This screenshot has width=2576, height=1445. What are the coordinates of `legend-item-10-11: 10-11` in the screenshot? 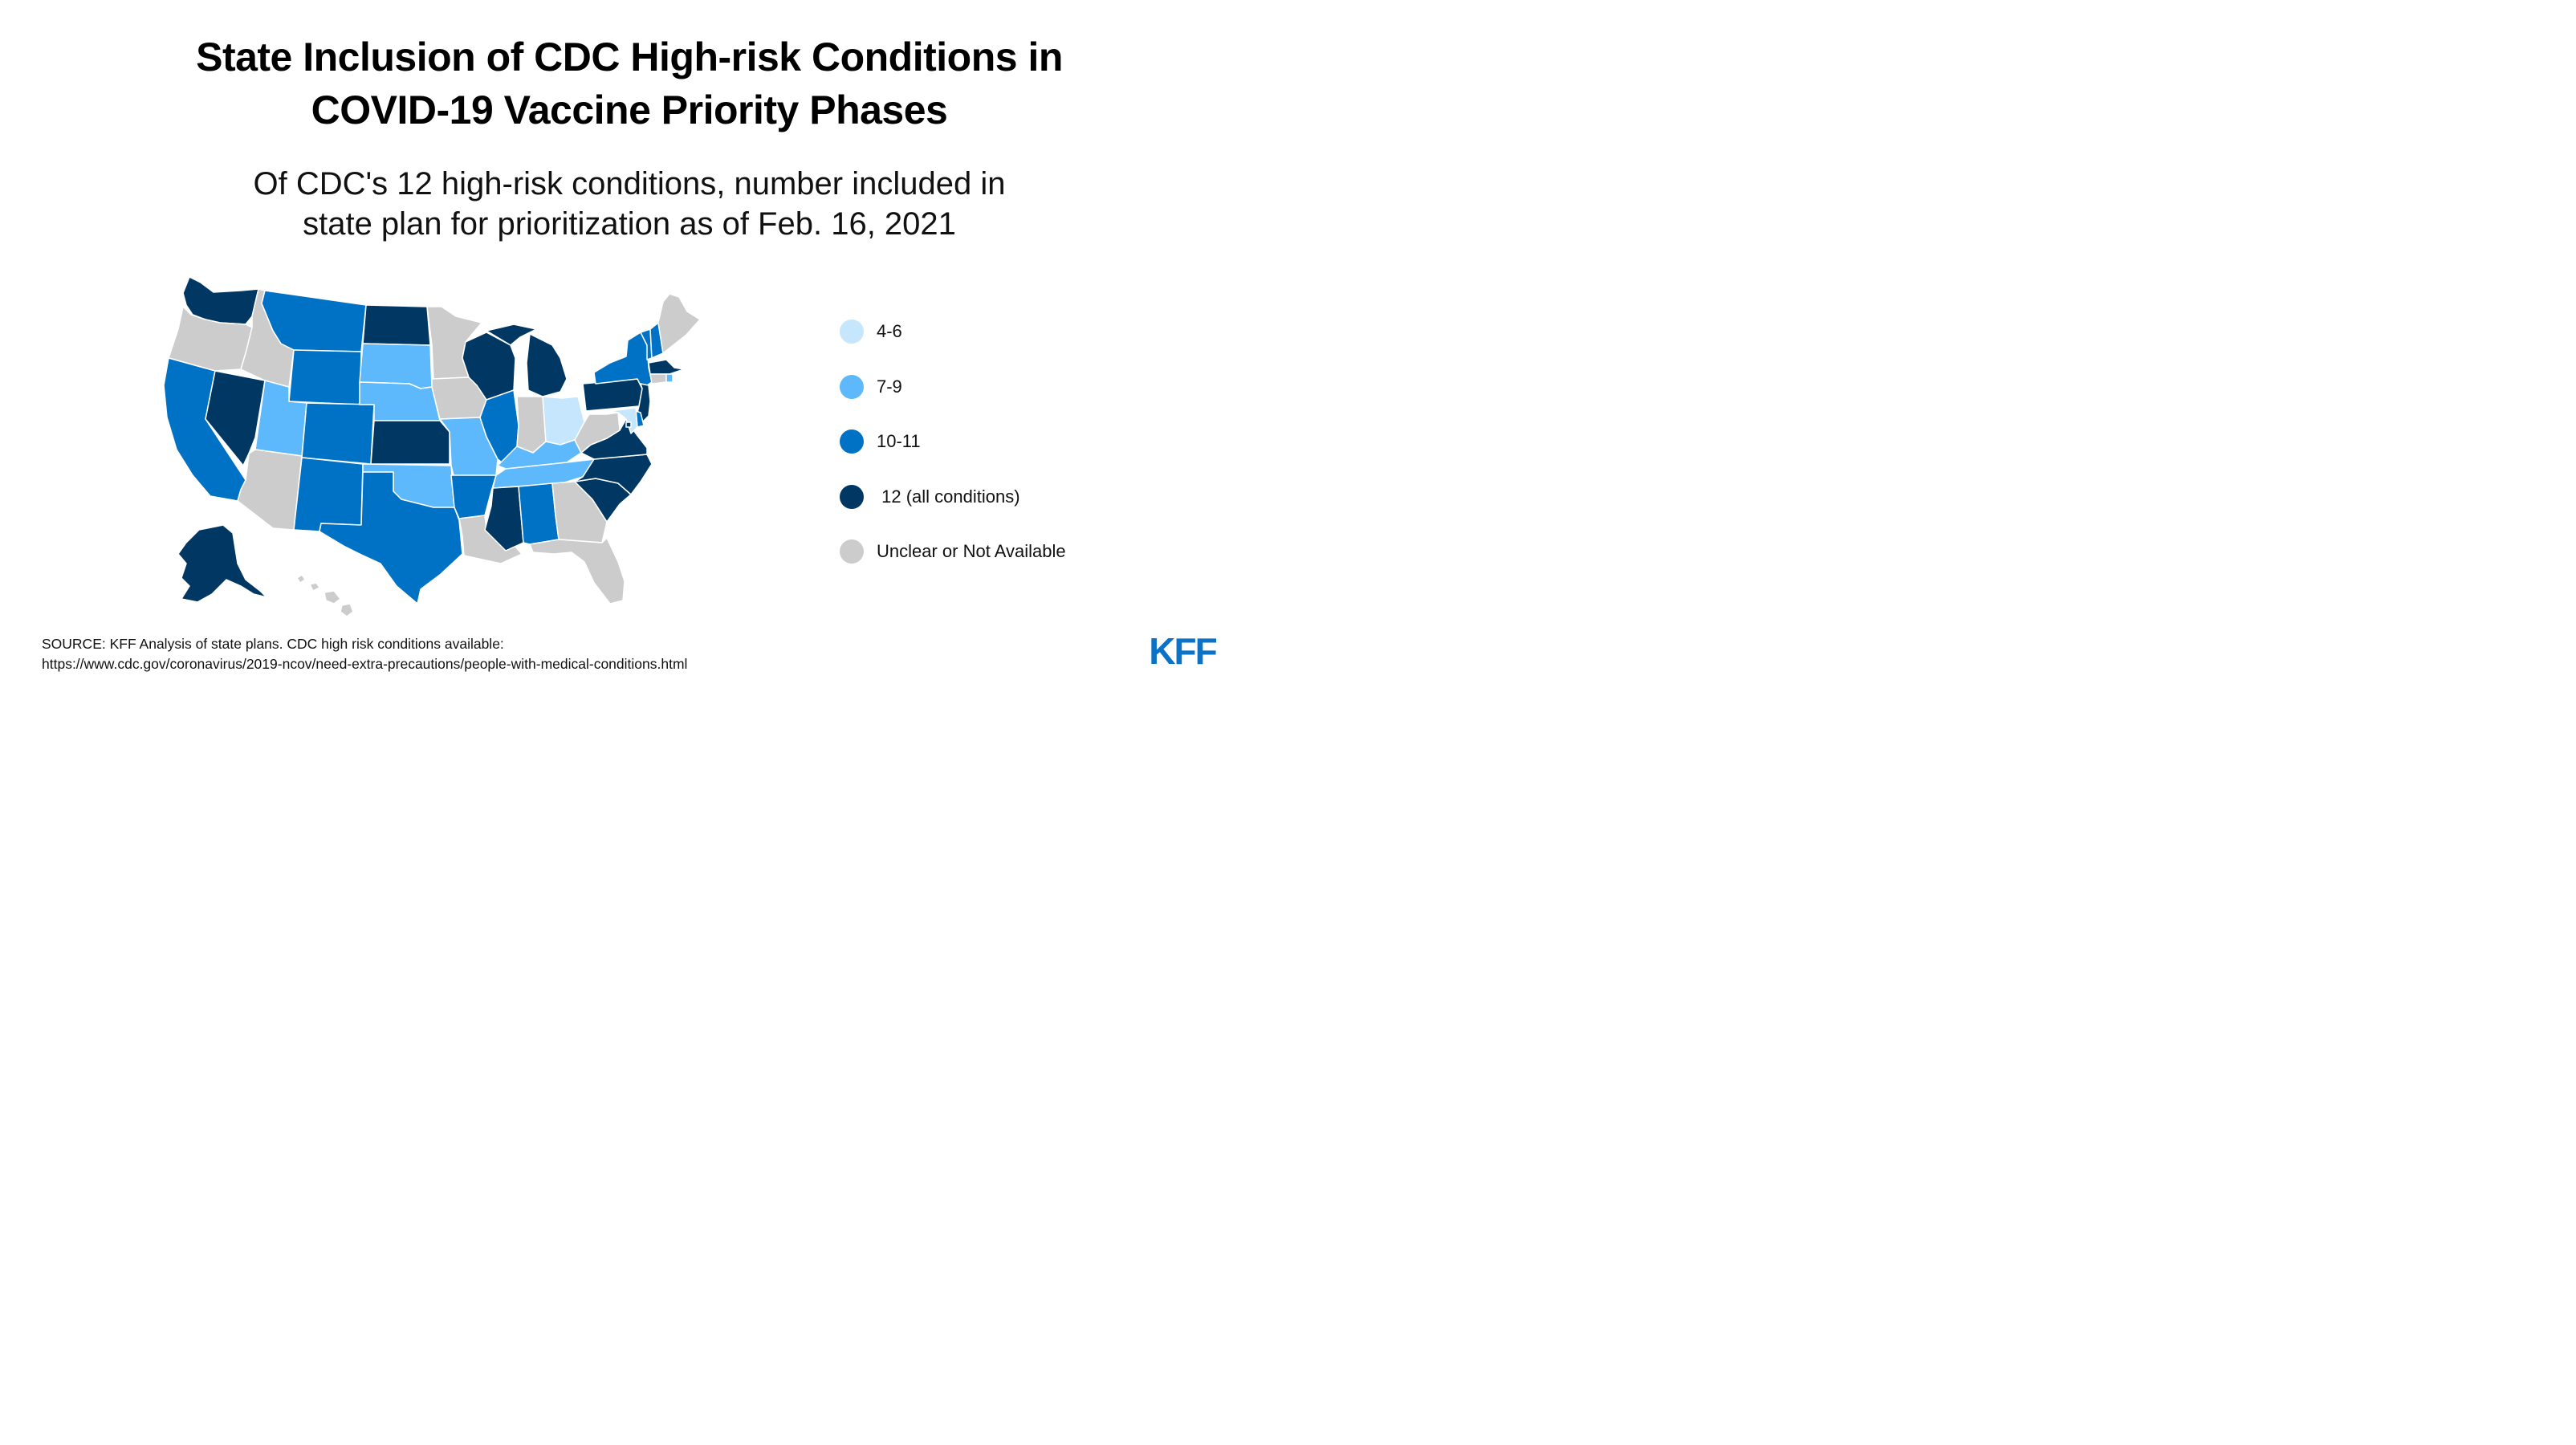 It's located at (1016, 457).